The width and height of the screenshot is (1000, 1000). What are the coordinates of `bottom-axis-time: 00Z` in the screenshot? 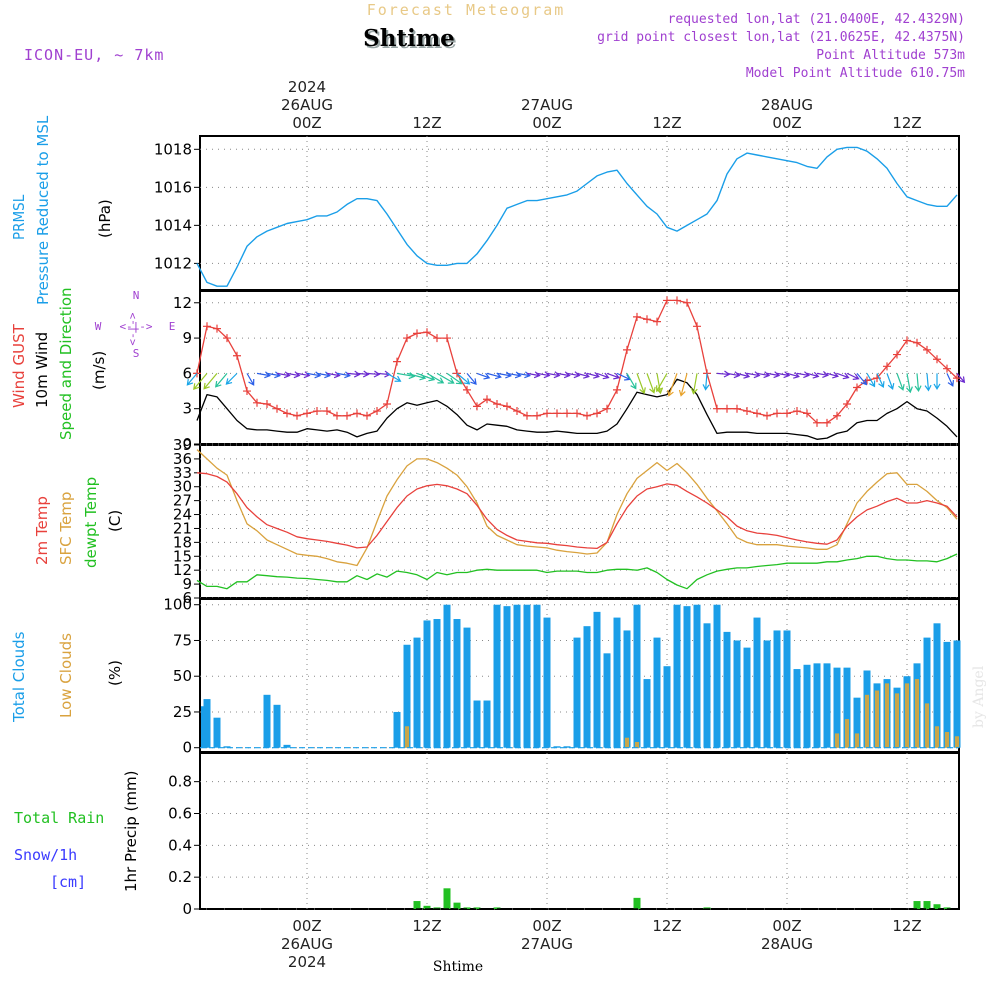 It's located at (546, 926).